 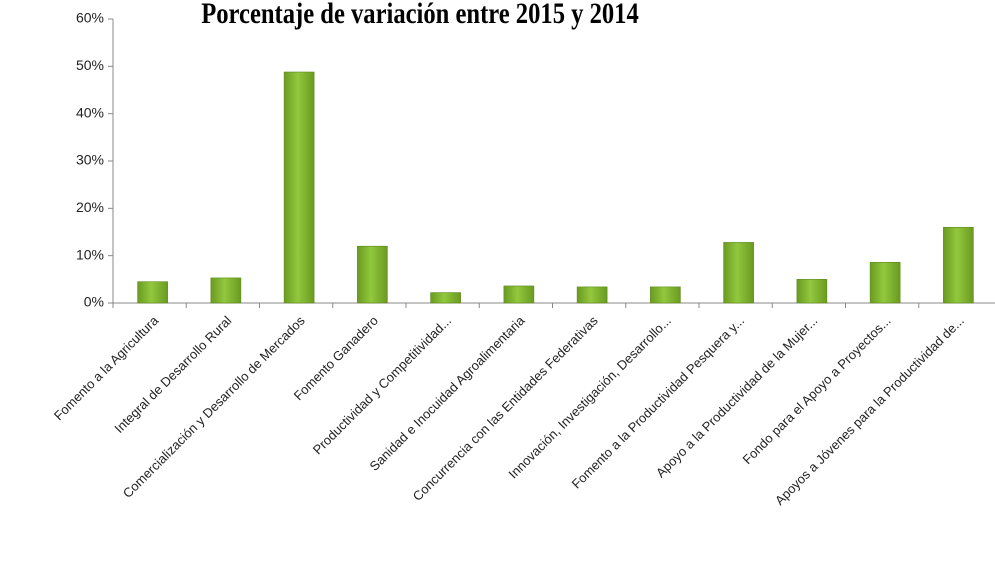 What do you see at coordinates (90, 65) in the screenshot?
I see `y-tick-label: 50%` at bounding box center [90, 65].